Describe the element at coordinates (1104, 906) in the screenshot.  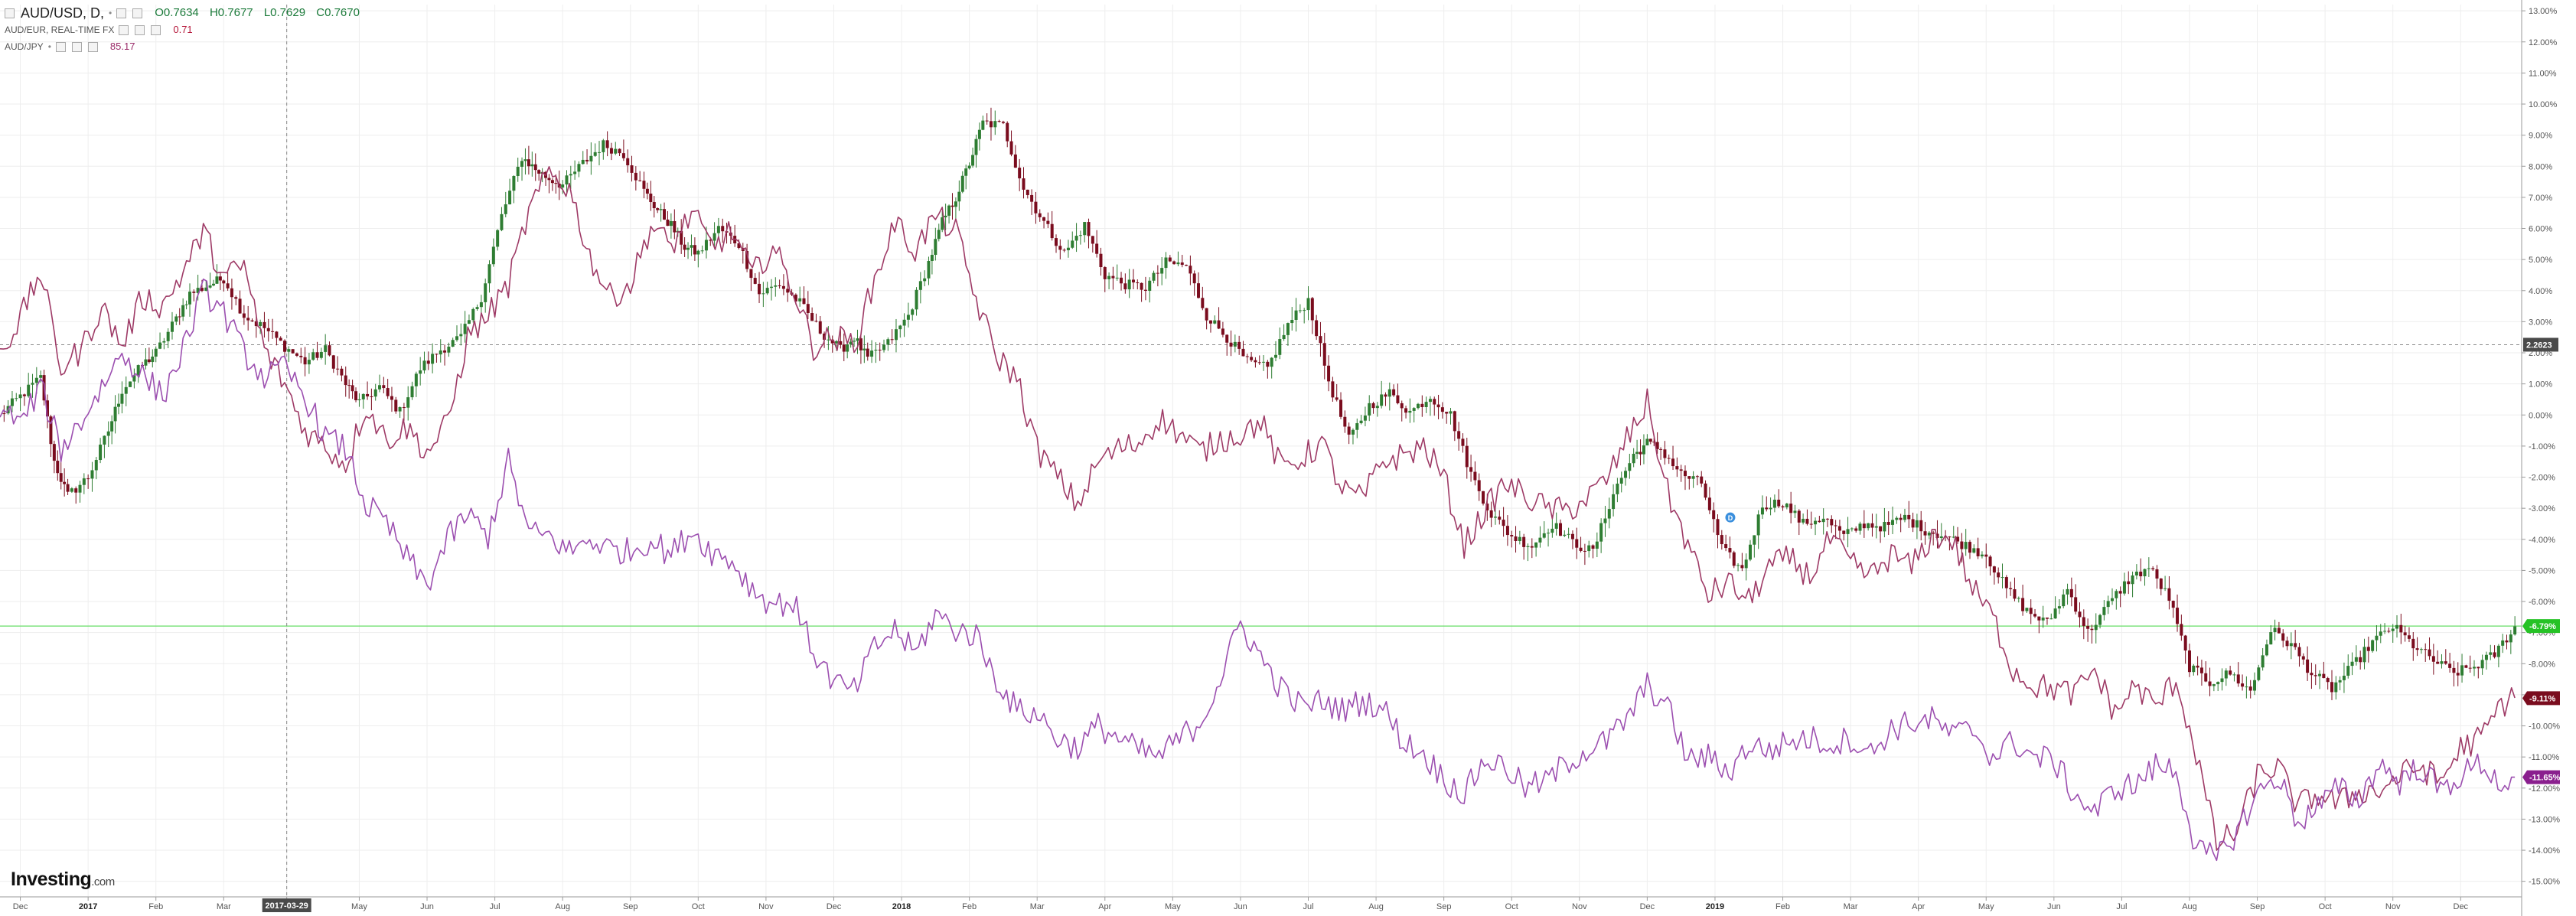
I see `x-tick-label: Apr` at that location.